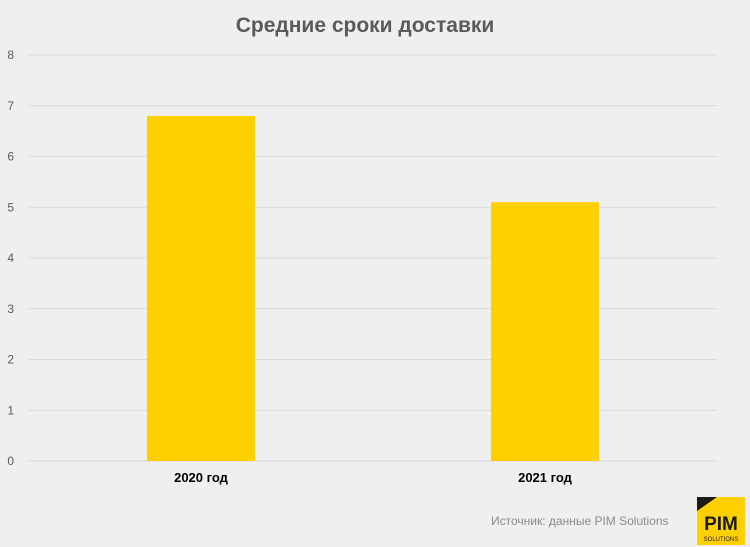  Describe the element at coordinates (721, 524) in the screenshot. I see `svg-text: PIM` at that location.